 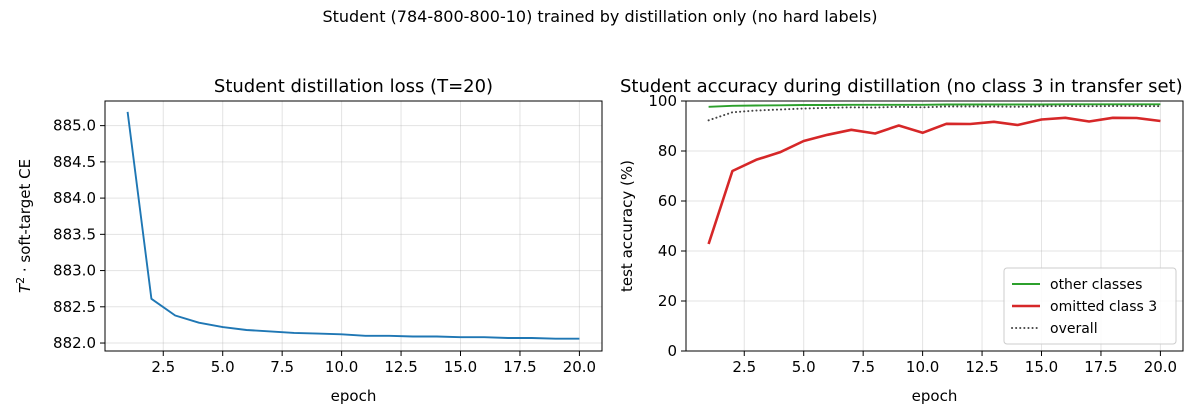 What do you see at coordinates (74, 307) in the screenshot?
I see `y-tick-label: 882.5` at bounding box center [74, 307].